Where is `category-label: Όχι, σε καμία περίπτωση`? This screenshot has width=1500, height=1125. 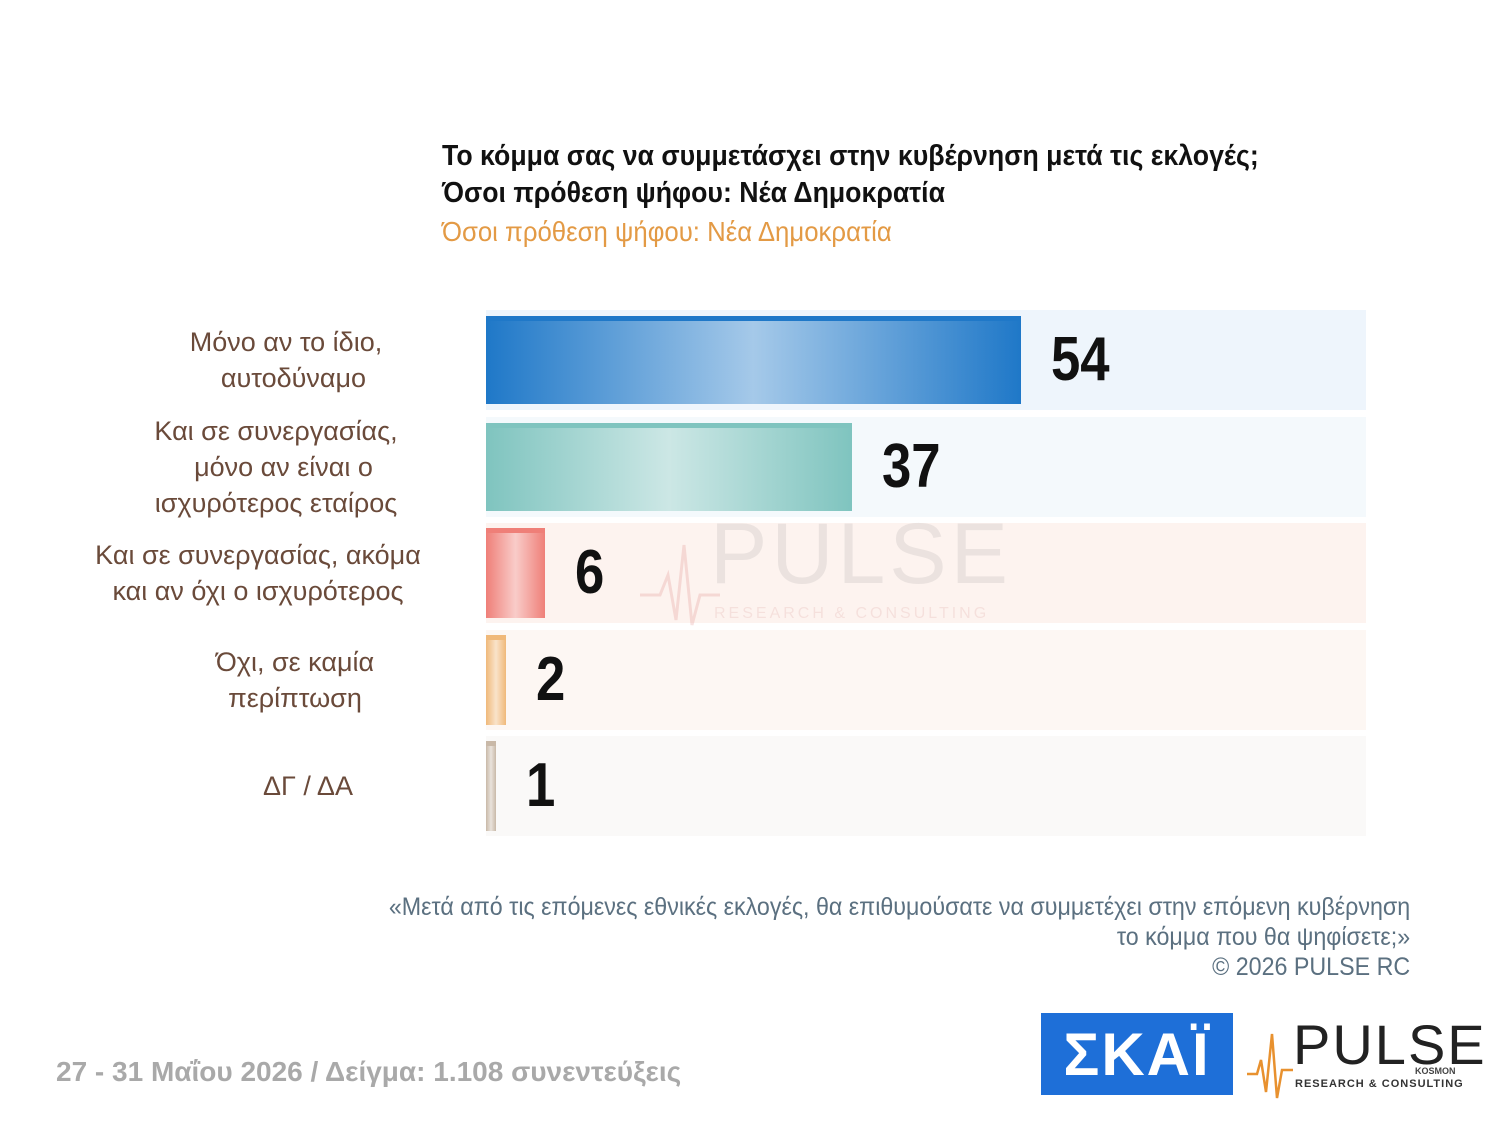
category-label: Όχι, σε καμία περίπτωση is located at coordinates (295, 679).